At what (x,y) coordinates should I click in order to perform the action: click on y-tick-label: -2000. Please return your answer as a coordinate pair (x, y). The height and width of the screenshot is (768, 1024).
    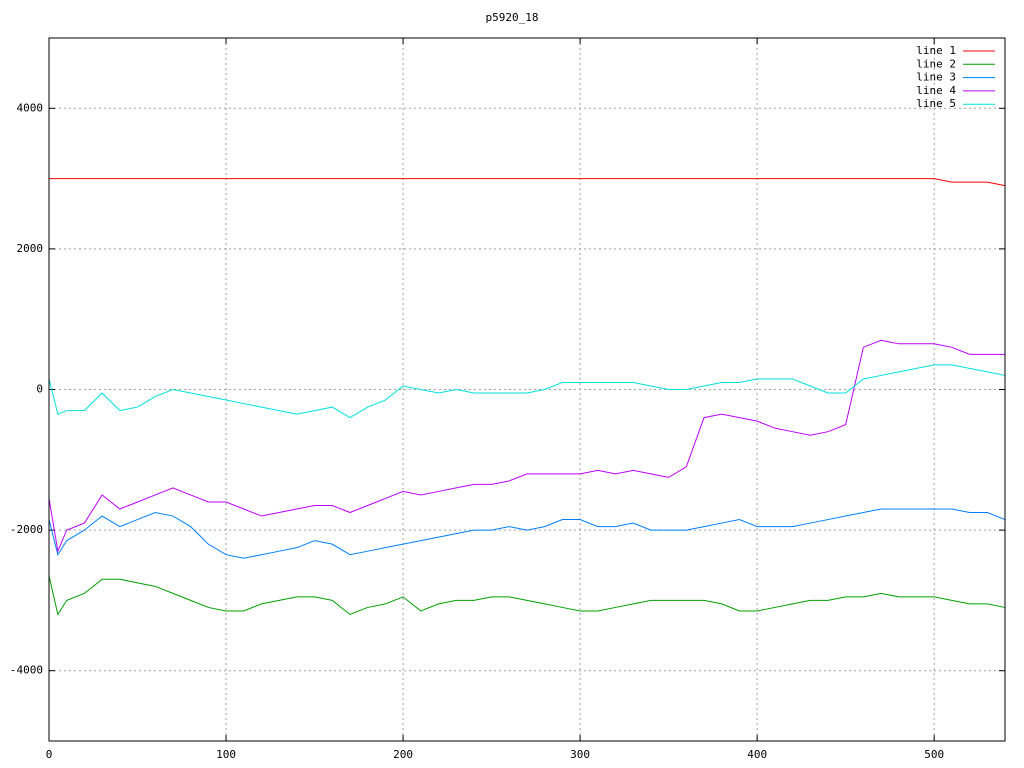
    Looking at the image, I should click on (26, 529).